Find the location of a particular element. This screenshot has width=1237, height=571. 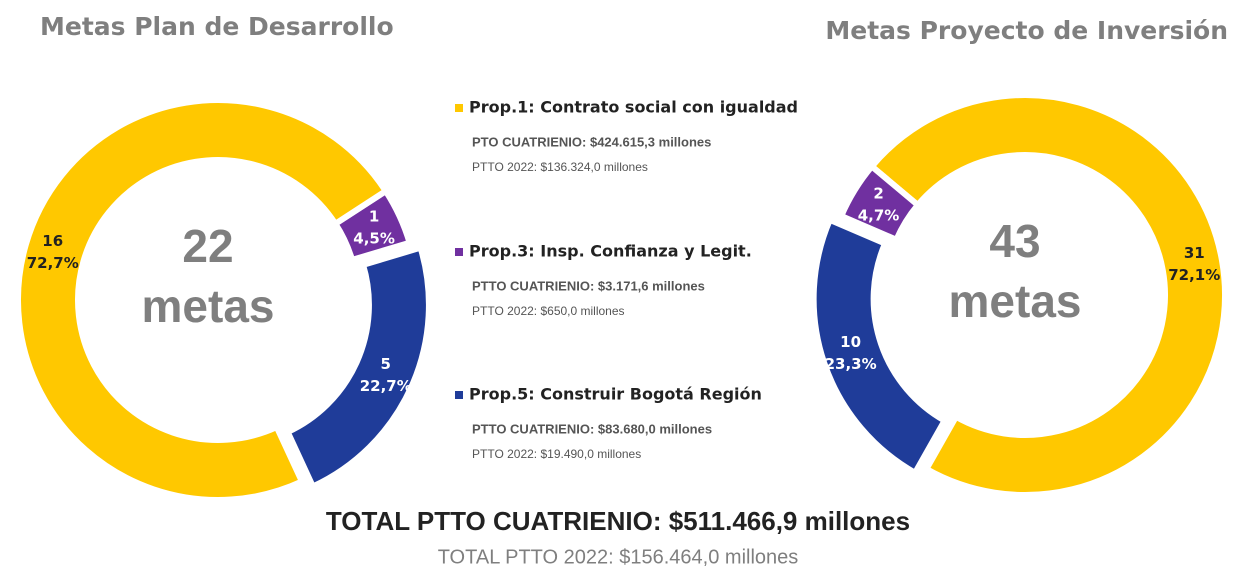

chart-title: Metas Plan de Desarrollo is located at coordinates (217, 26).